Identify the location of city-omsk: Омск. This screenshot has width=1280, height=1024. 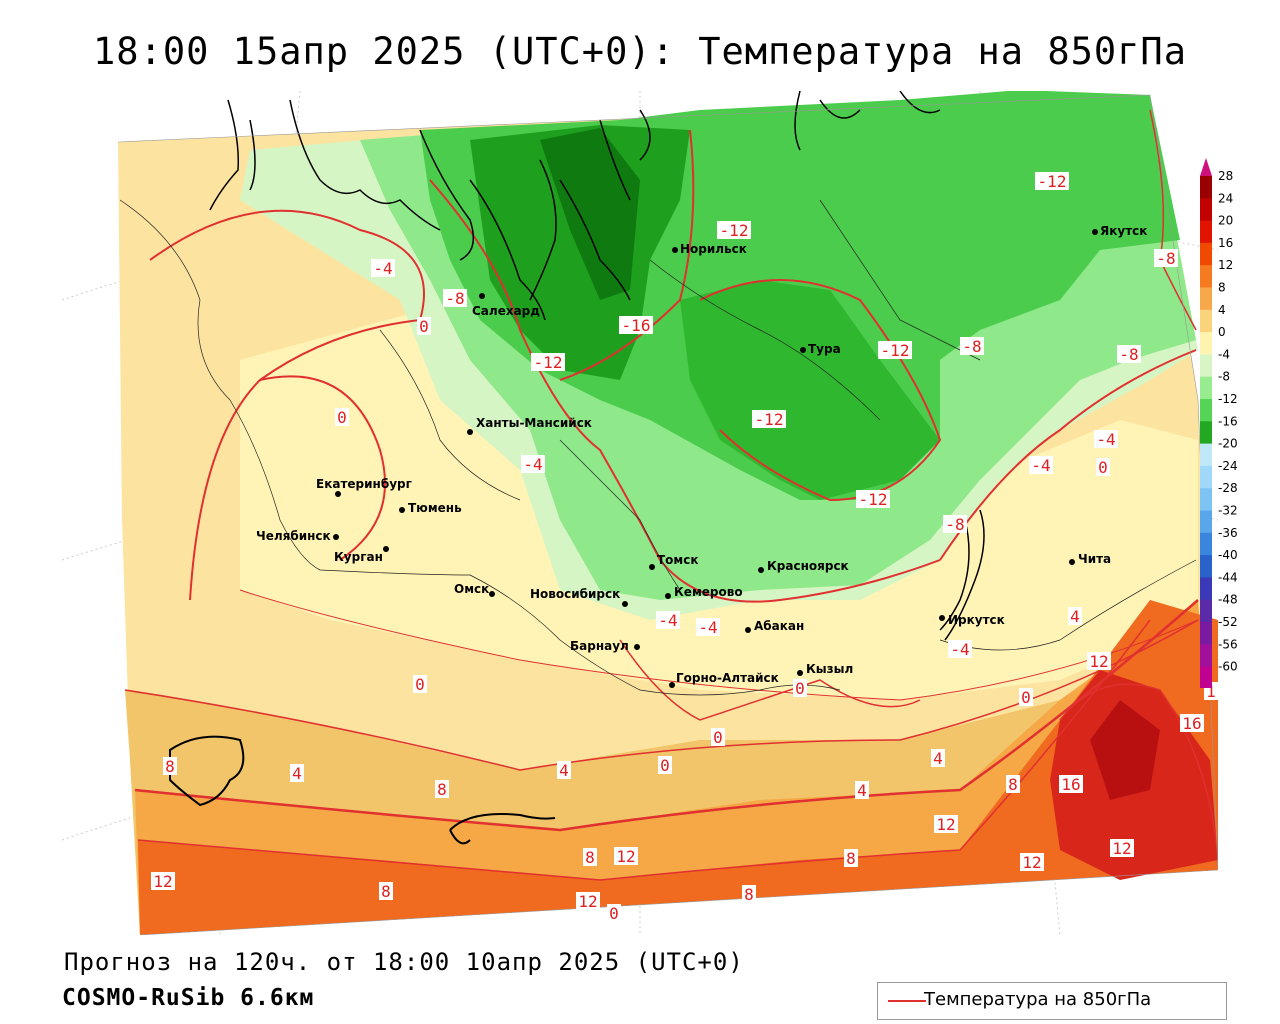
(474, 589).